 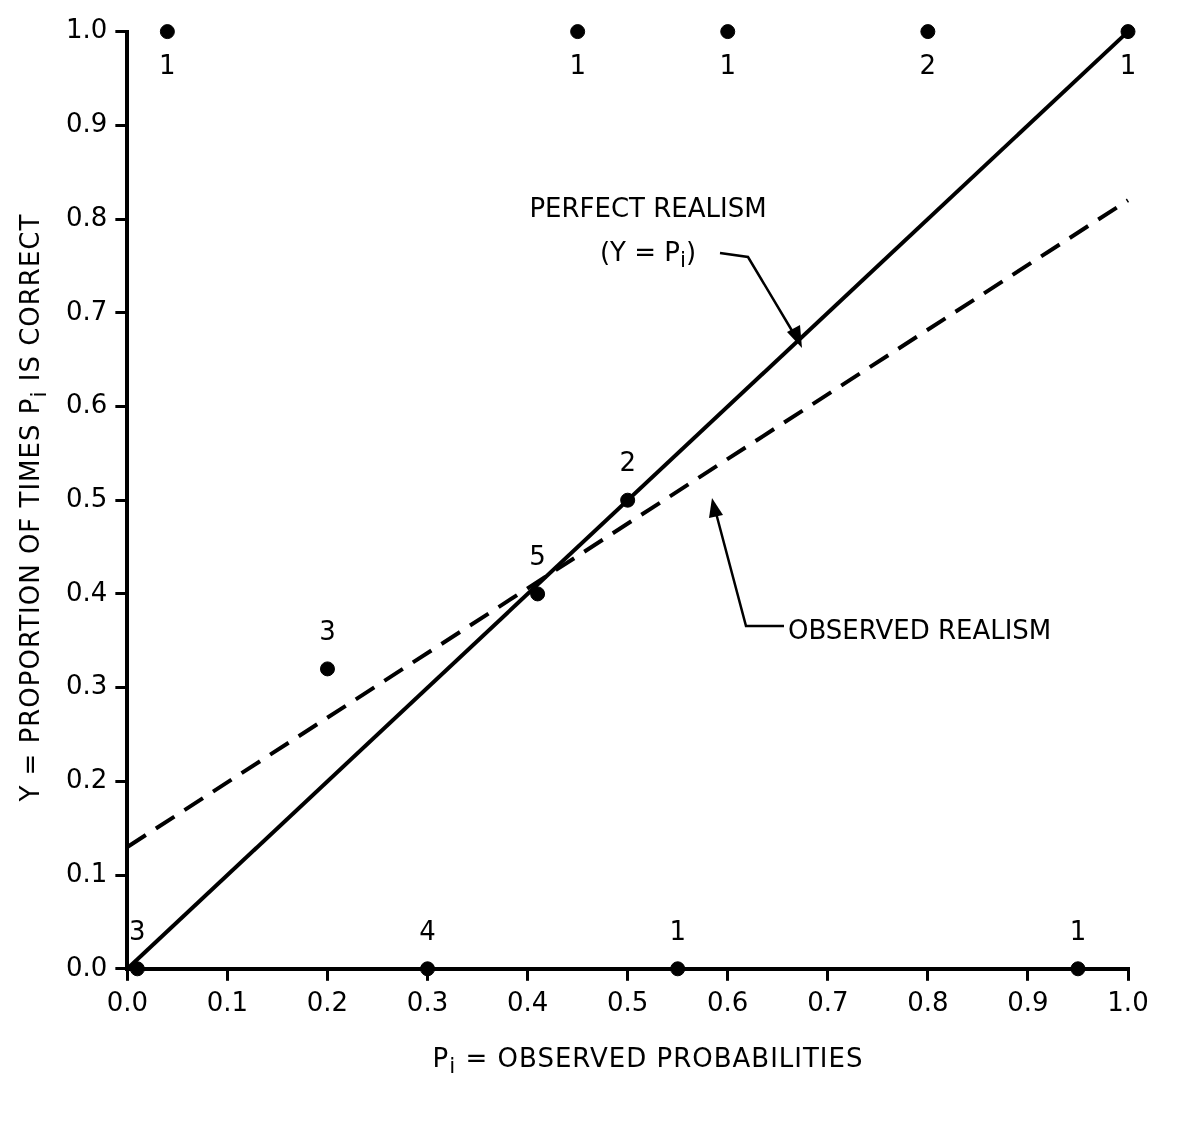 I want to click on x-tick-label: 0.6, so click(x=728, y=1002).